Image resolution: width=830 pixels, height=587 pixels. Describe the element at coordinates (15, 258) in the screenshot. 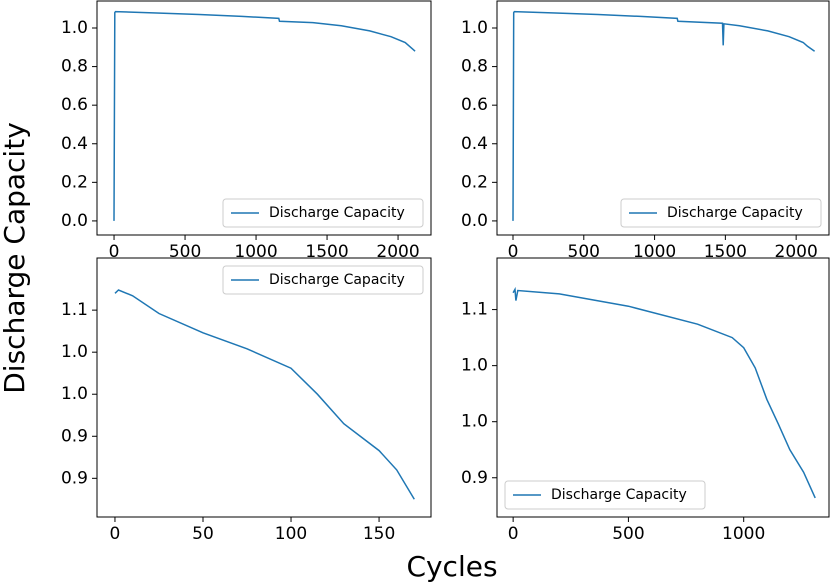

I see `y-axis-label: Discharge Capacity` at that location.